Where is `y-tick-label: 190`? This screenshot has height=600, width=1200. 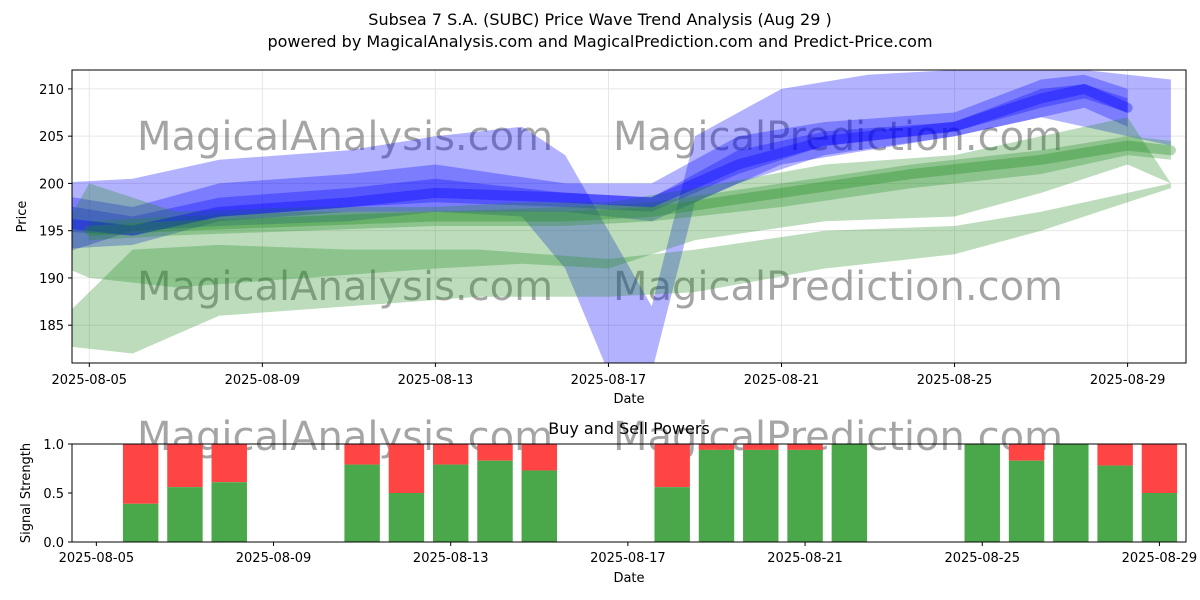 y-tick-label: 190 is located at coordinates (51, 279).